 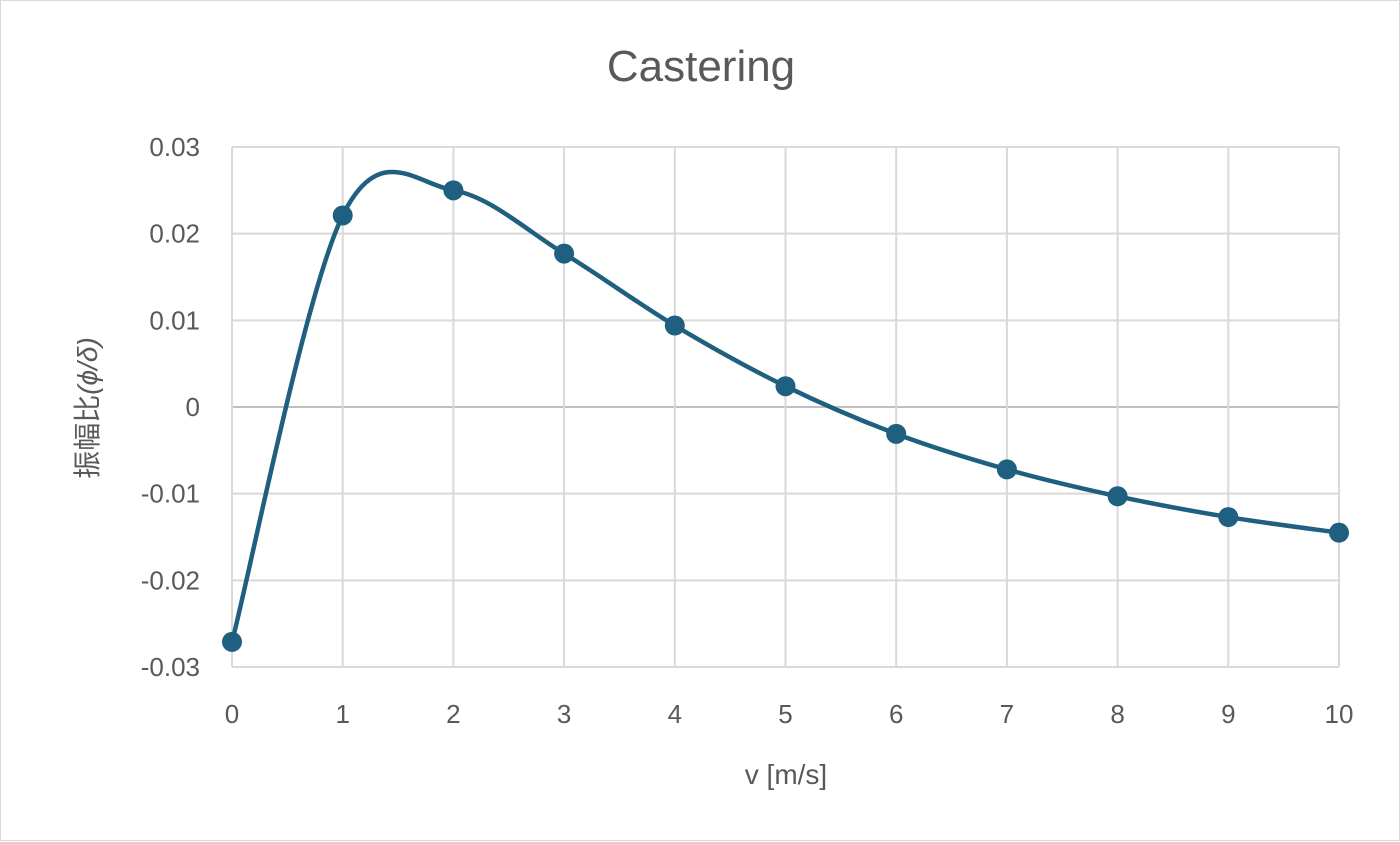 I want to click on y-tick-label: 0, so click(x=193, y=407).